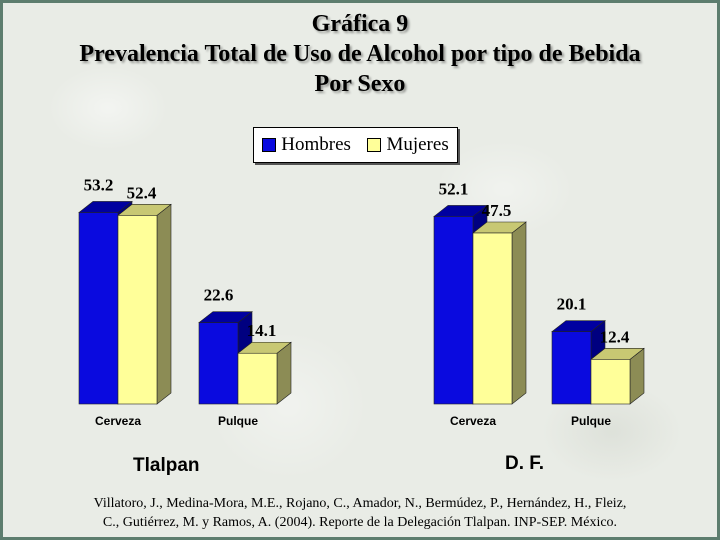  What do you see at coordinates (269, 145) in the screenshot?
I see `legend-swatch-hombres` at bounding box center [269, 145].